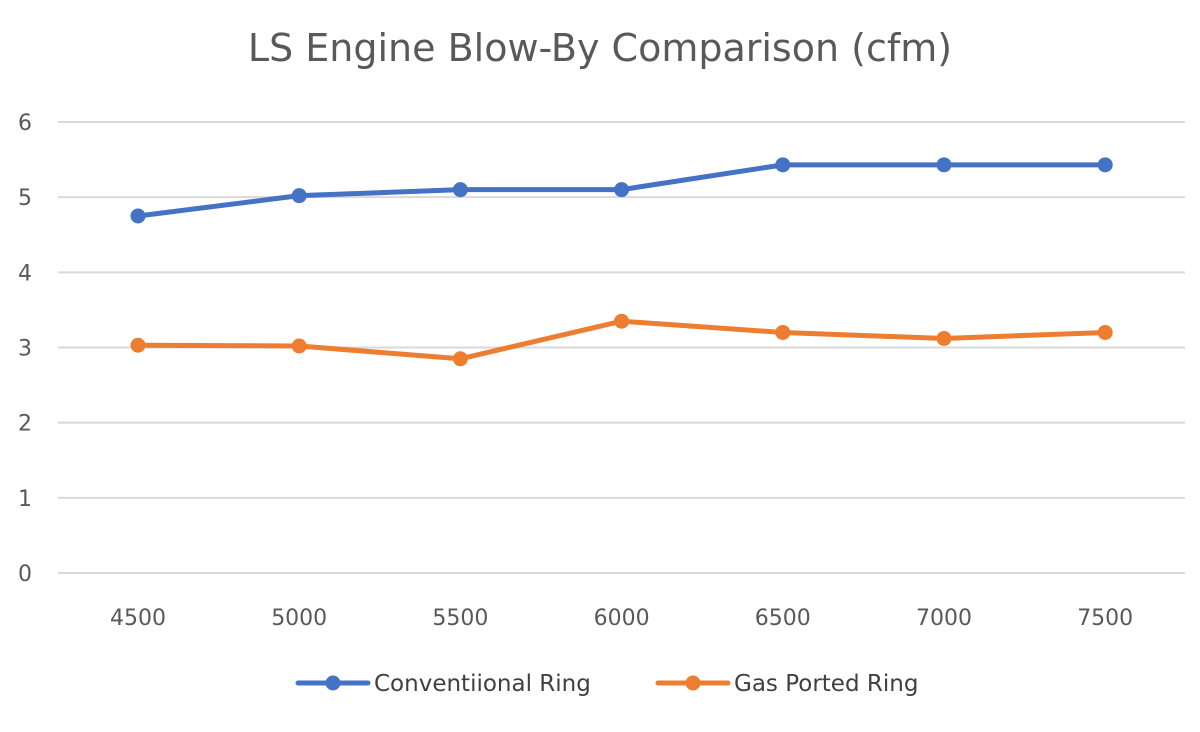  Describe the element at coordinates (783, 618) in the screenshot. I see `x-tick-label-6500: 6500` at that location.